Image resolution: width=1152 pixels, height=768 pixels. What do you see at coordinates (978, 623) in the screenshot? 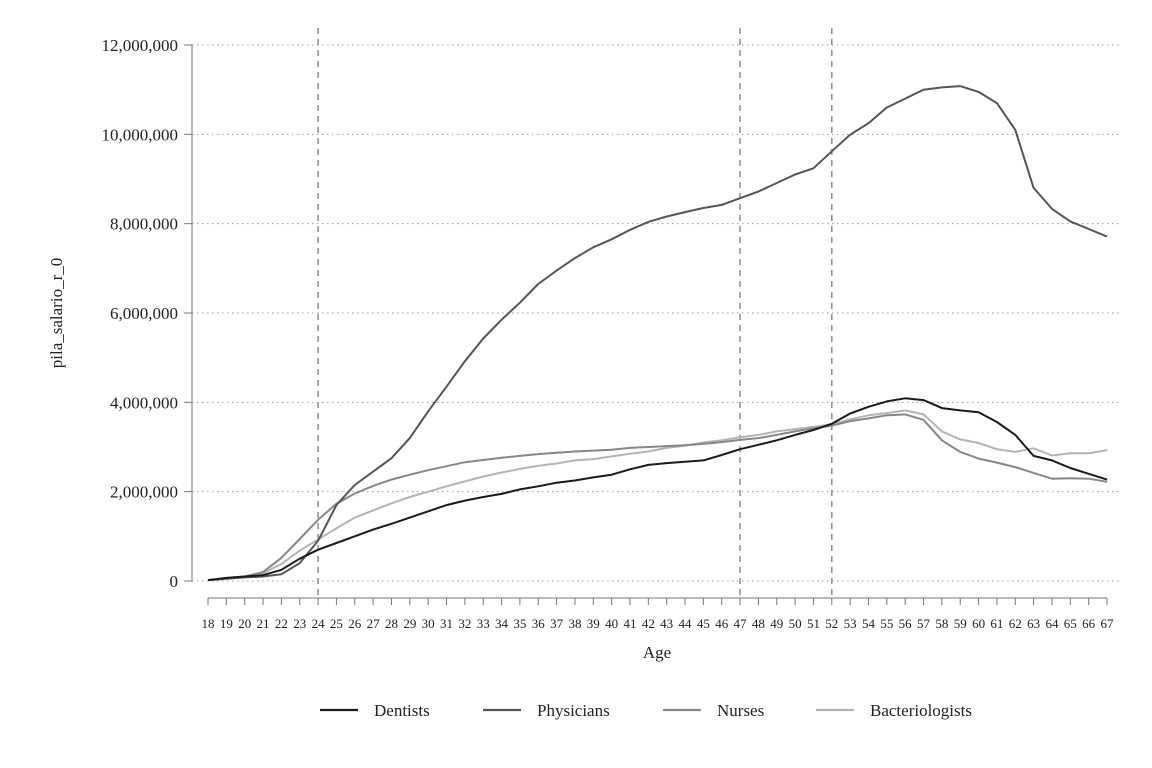
I see `x-tick-label: 60` at bounding box center [978, 623].